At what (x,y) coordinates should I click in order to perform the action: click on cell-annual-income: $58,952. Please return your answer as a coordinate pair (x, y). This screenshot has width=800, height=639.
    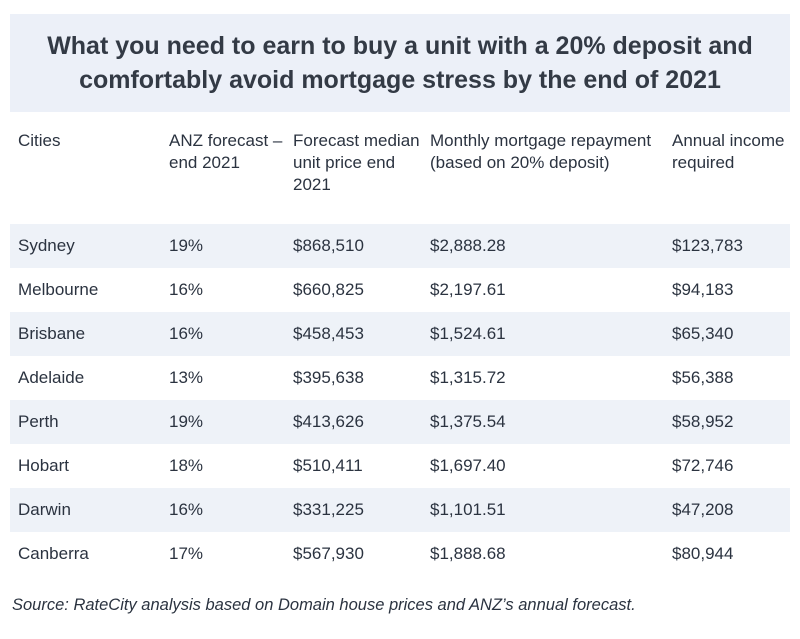
    Looking at the image, I should click on (727, 422).